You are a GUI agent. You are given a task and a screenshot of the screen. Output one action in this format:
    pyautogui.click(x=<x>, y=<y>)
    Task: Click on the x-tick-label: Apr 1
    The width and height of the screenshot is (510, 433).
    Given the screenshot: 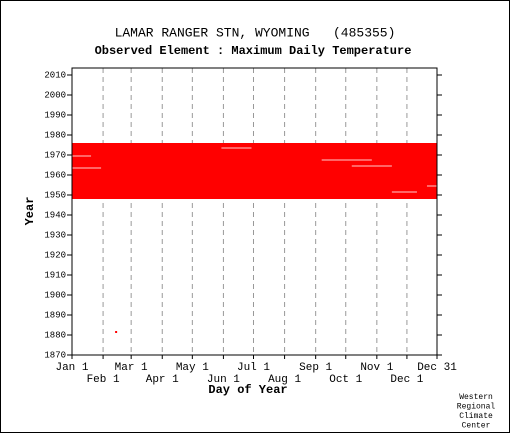 What is the action you would take?
    pyautogui.click(x=162, y=380)
    